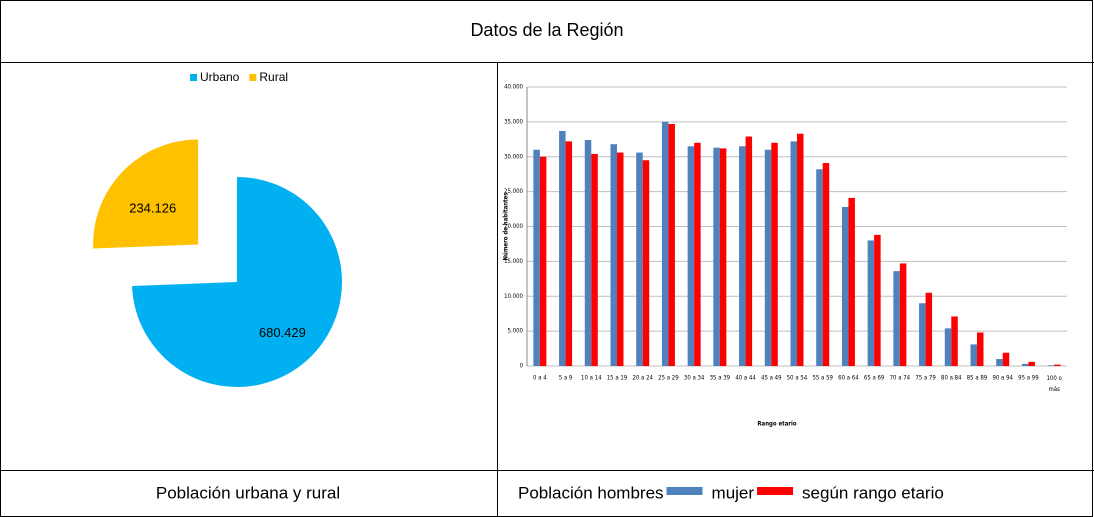 The height and width of the screenshot is (517, 1094). Describe the element at coordinates (513, 191) in the screenshot. I see `y-tick-label: 25.000` at that location.